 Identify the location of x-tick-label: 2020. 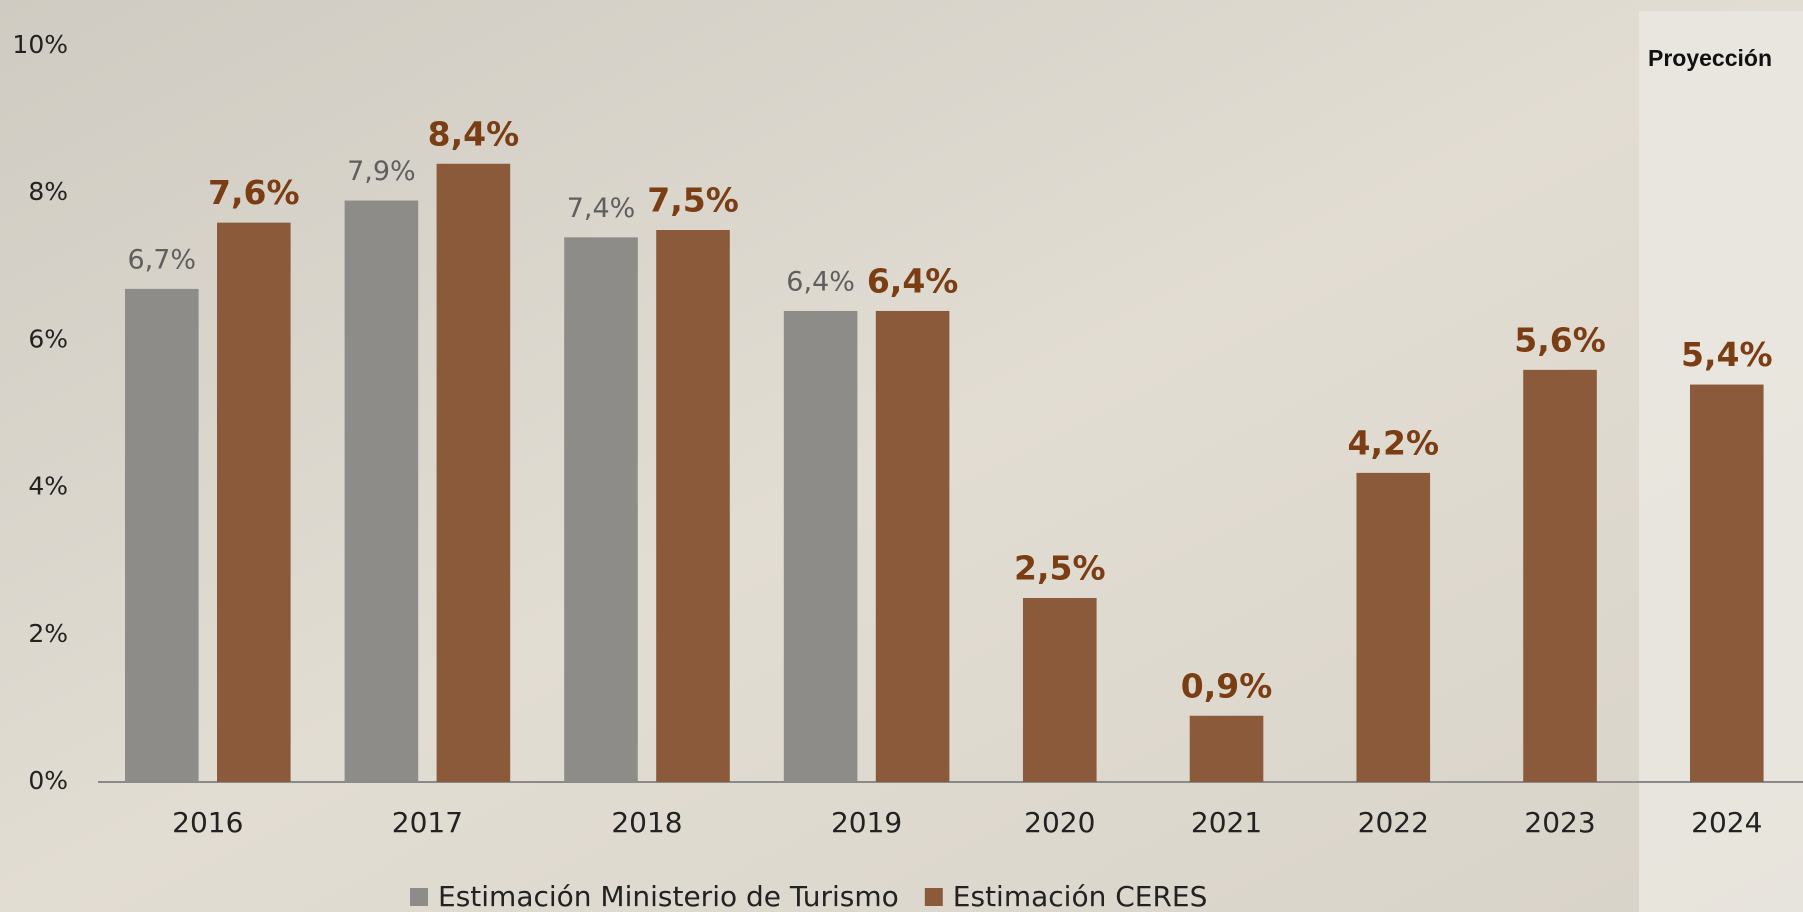
(1059, 822).